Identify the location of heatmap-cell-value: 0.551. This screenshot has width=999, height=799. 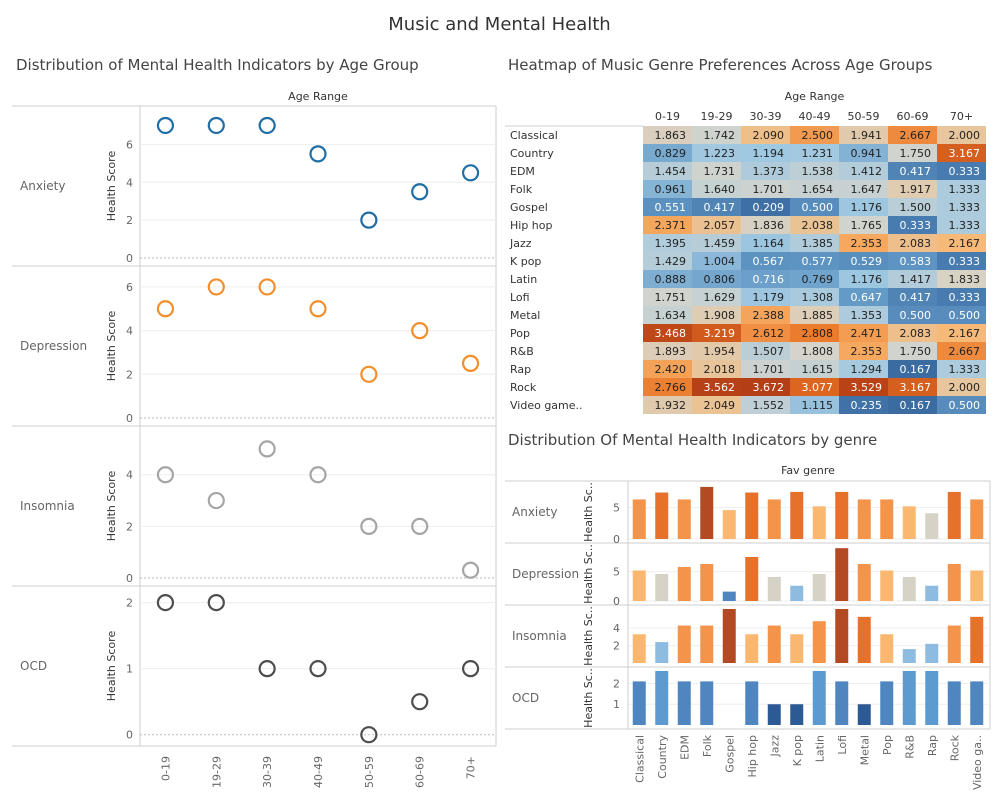
(671, 207).